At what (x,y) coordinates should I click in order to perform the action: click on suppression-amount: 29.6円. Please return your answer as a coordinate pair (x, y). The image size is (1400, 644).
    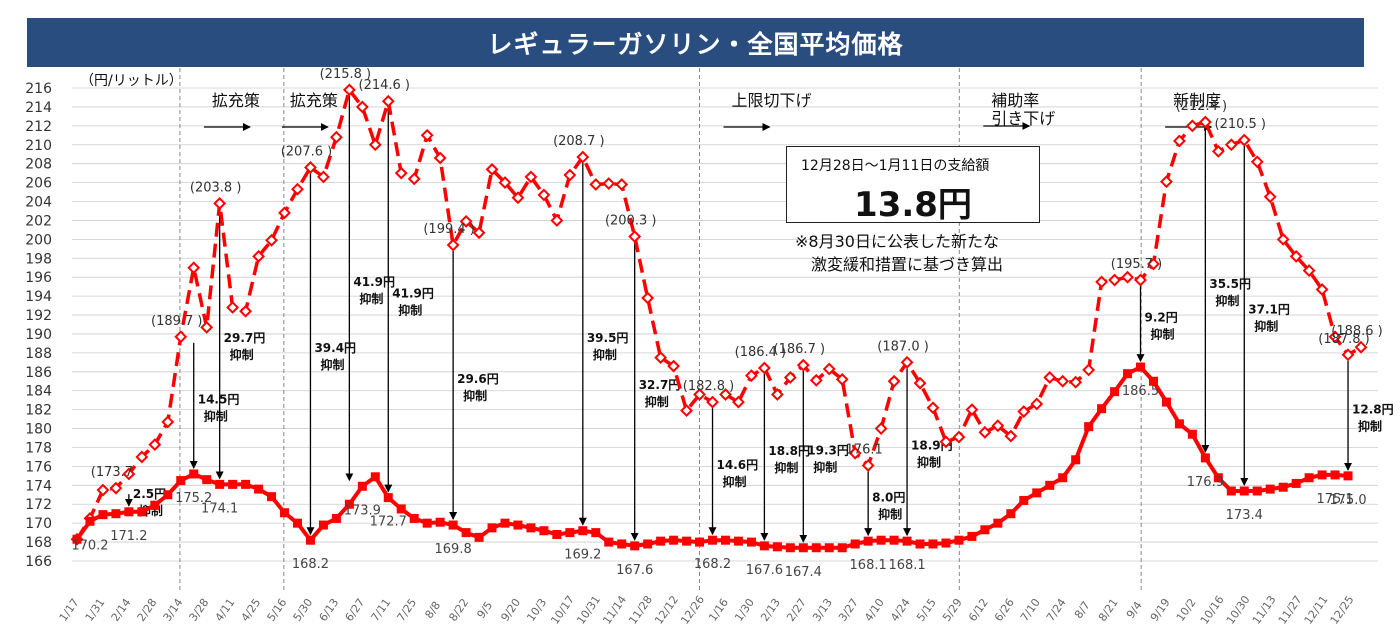
    Looking at the image, I should click on (478, 379).